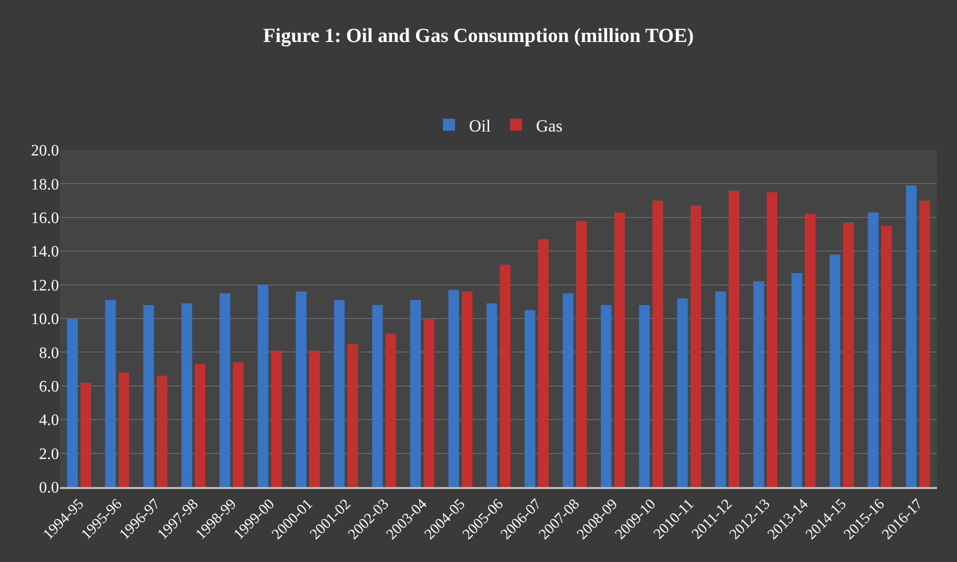 The width and height of the screenshot is (957, 562). I want to click on y-tick-label: 16.0, so click(45, 218).